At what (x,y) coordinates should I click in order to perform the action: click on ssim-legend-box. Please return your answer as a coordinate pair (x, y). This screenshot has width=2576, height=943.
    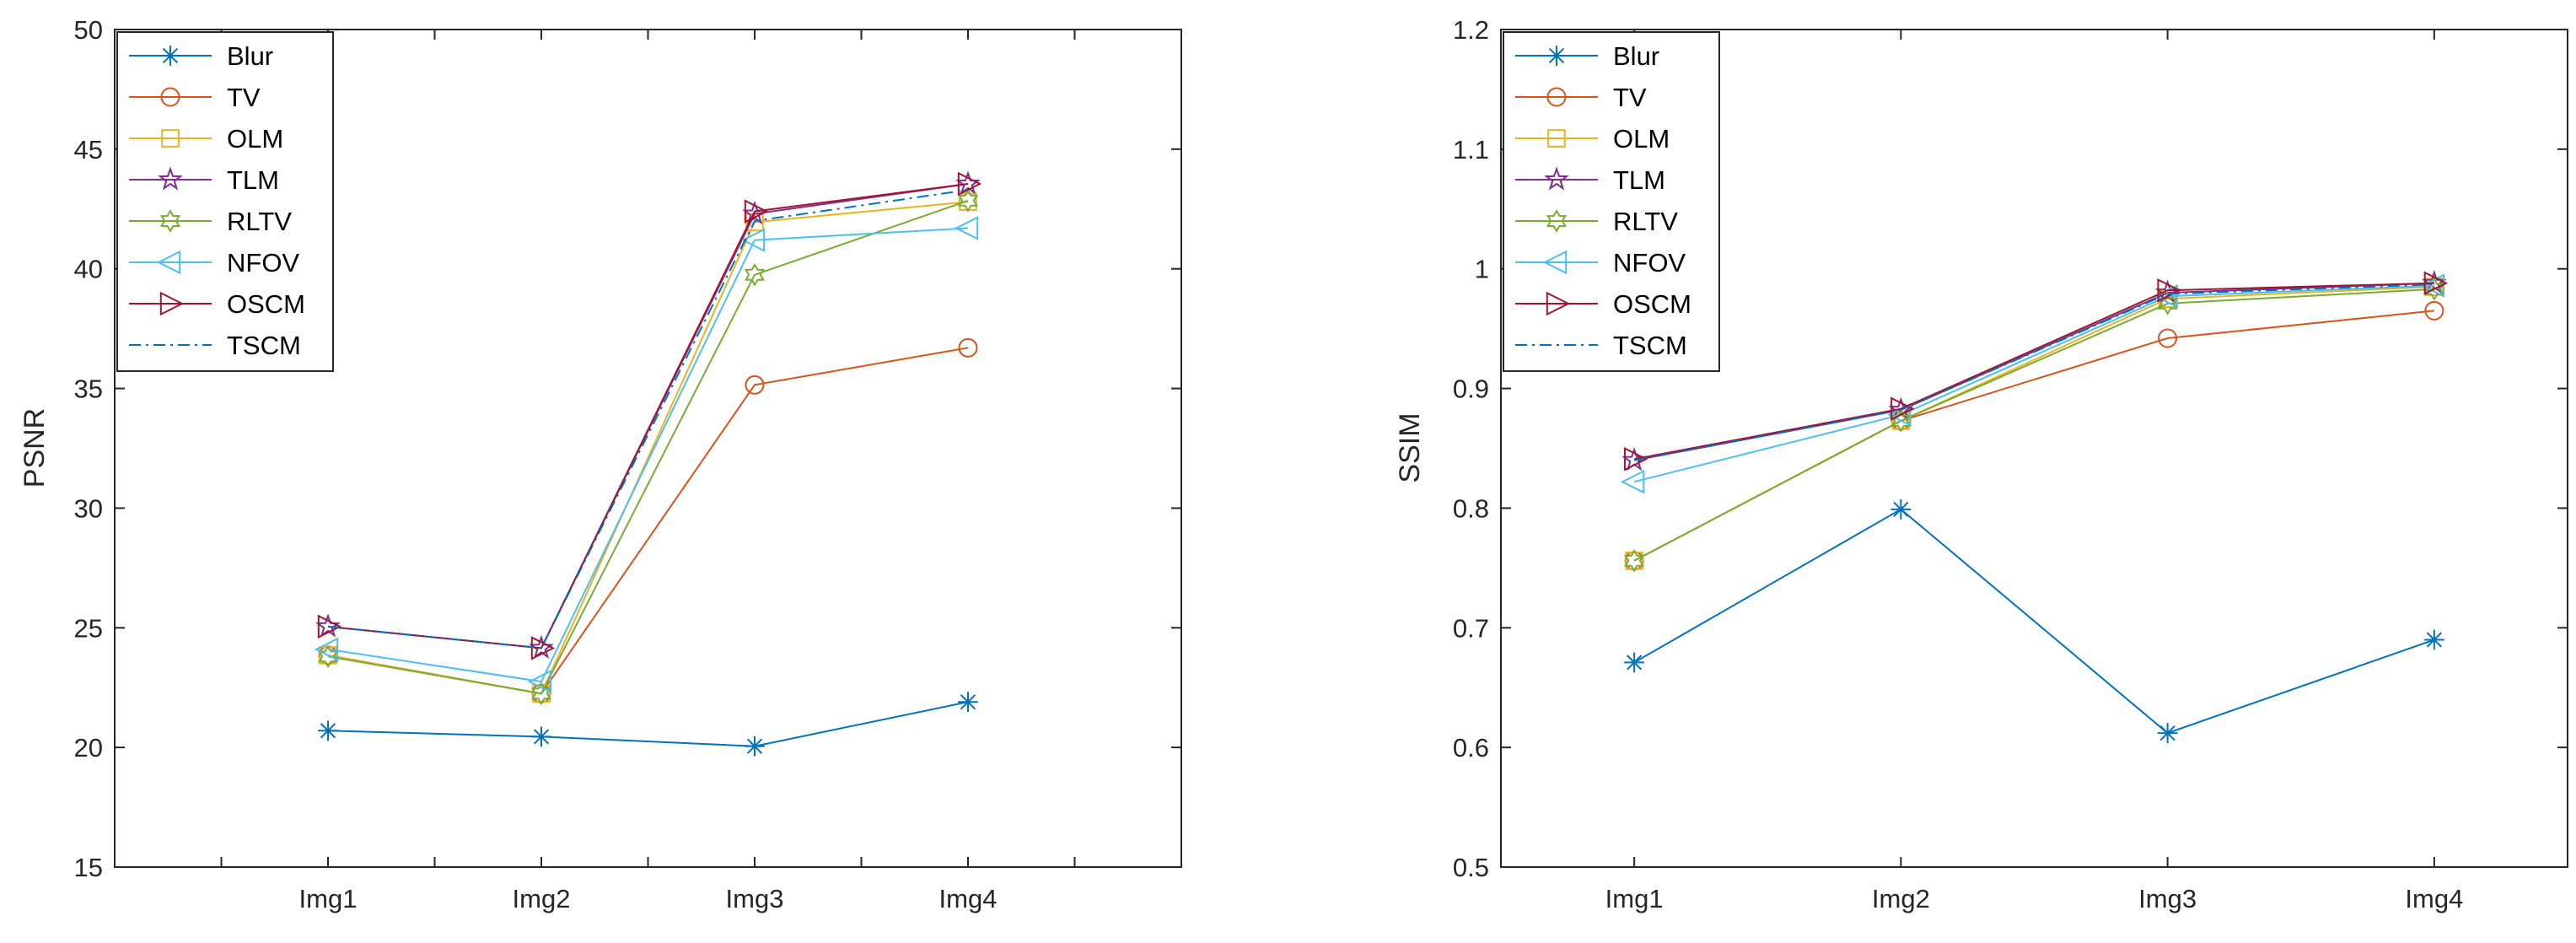
    Looking at the image, I should click on (1611, 202).